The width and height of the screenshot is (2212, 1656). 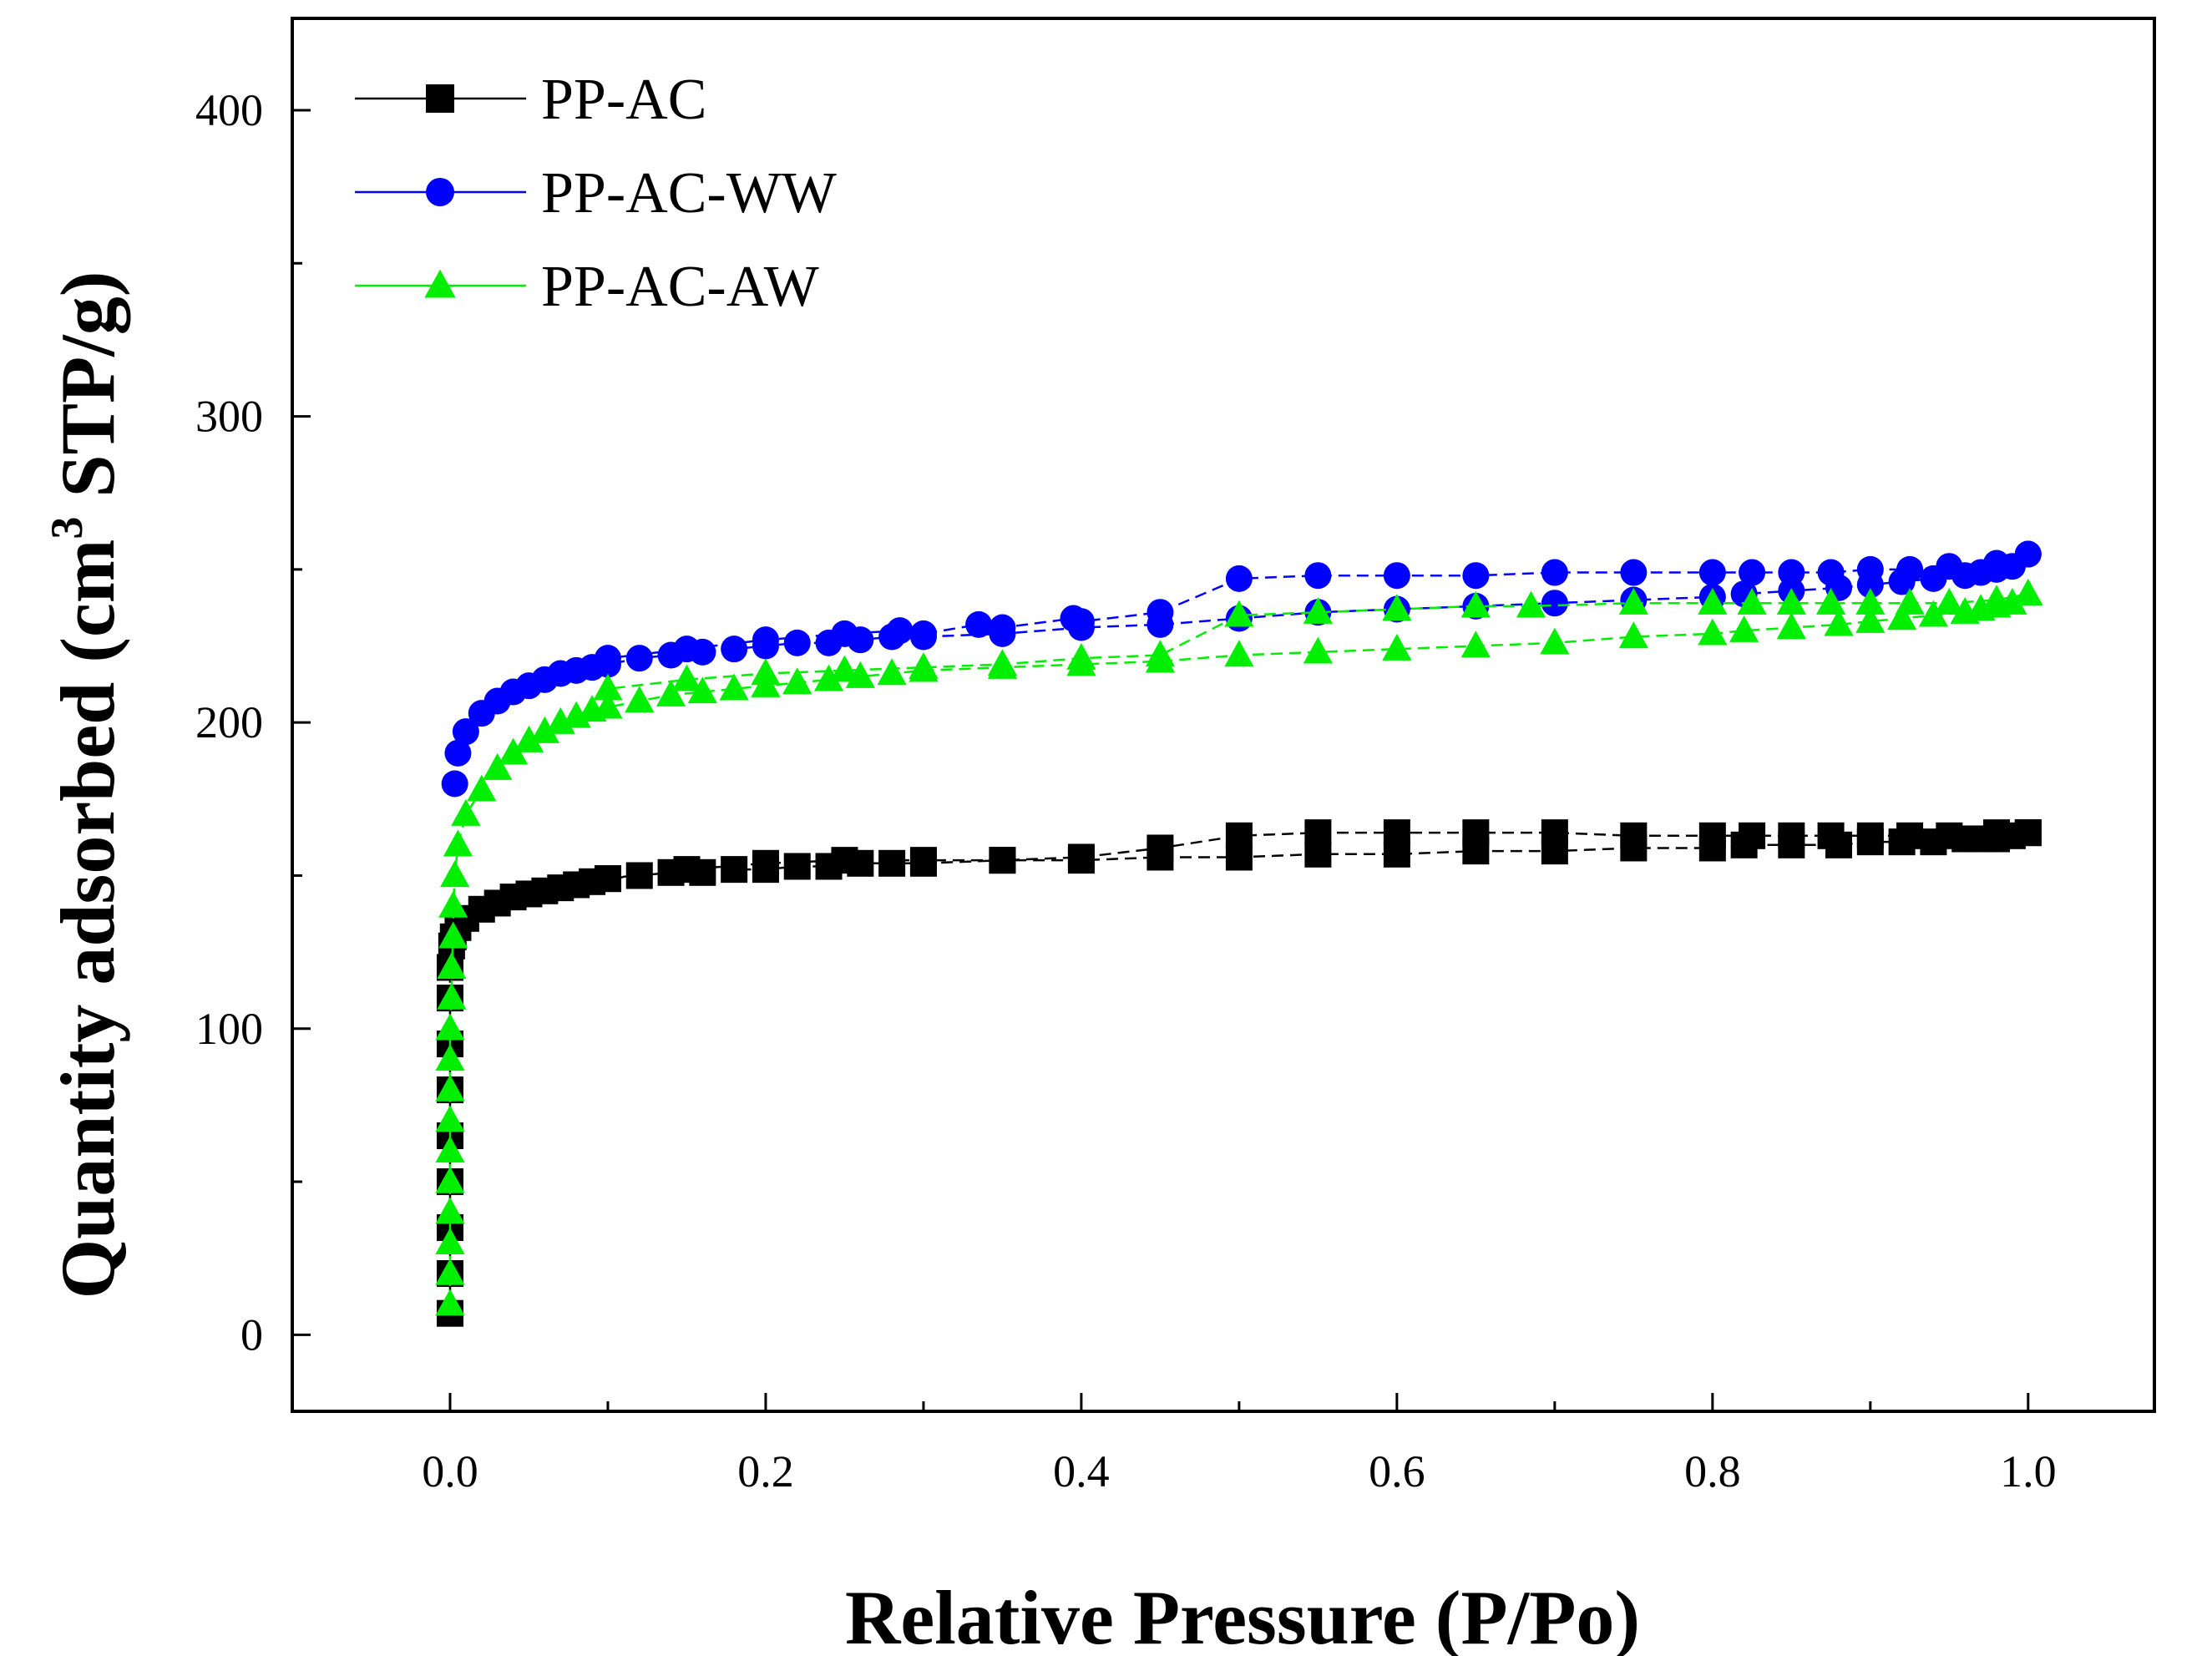 I want to click on legend-label-pp-ac-aw: PP-AC-AW, so click(x=680, y=287).